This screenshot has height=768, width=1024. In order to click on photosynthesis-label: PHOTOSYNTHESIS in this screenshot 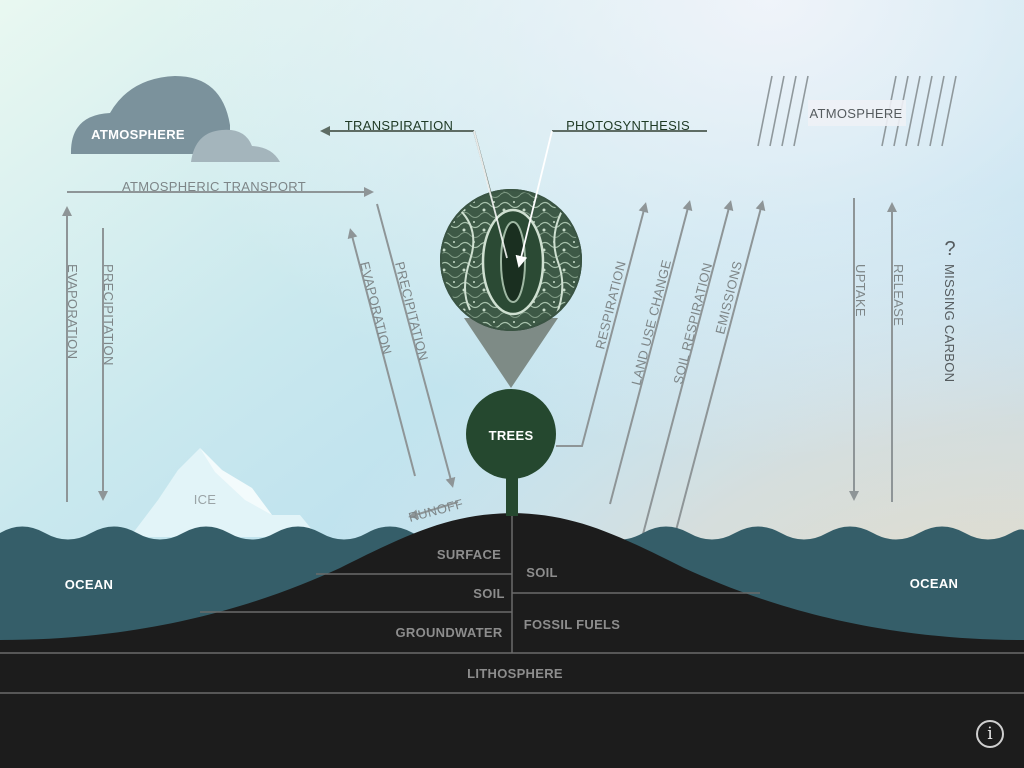, I will do `click(628, 125)`.